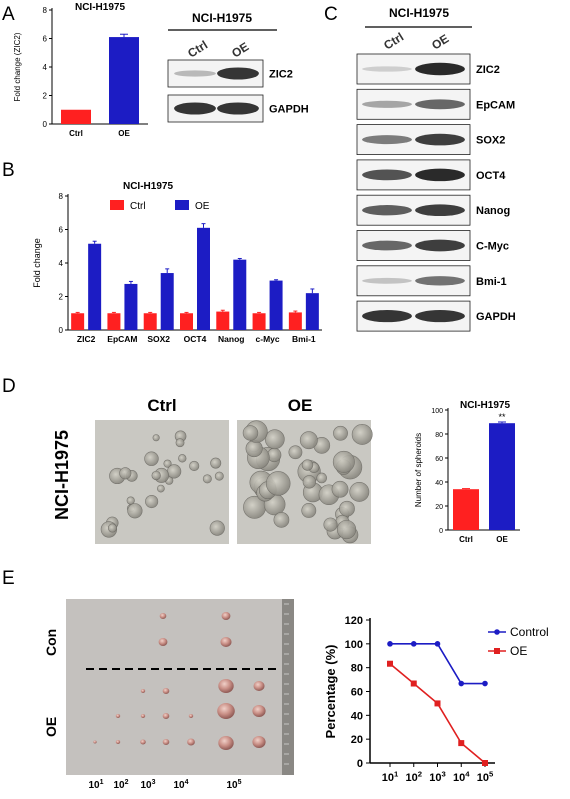  I want to click on x-tick-label: 10¹, so click(390, 777).